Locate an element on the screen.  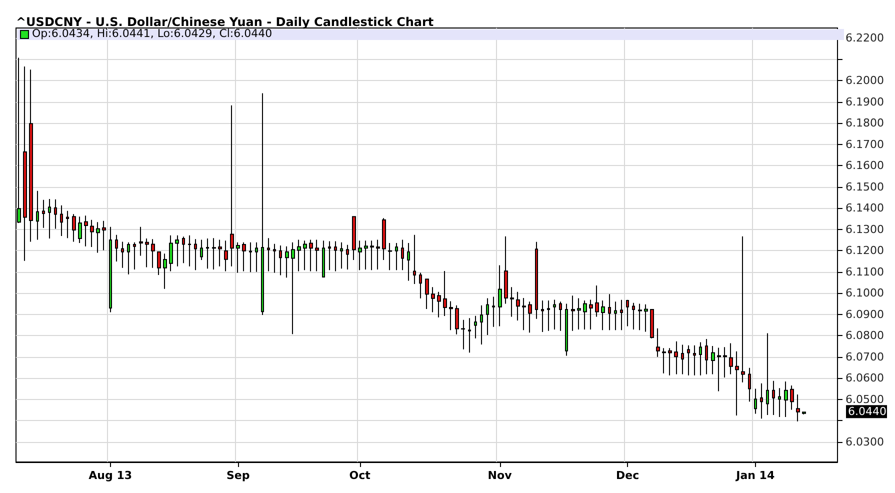
y-tick-label: 6.0600 is located at coordinates (865, 378).